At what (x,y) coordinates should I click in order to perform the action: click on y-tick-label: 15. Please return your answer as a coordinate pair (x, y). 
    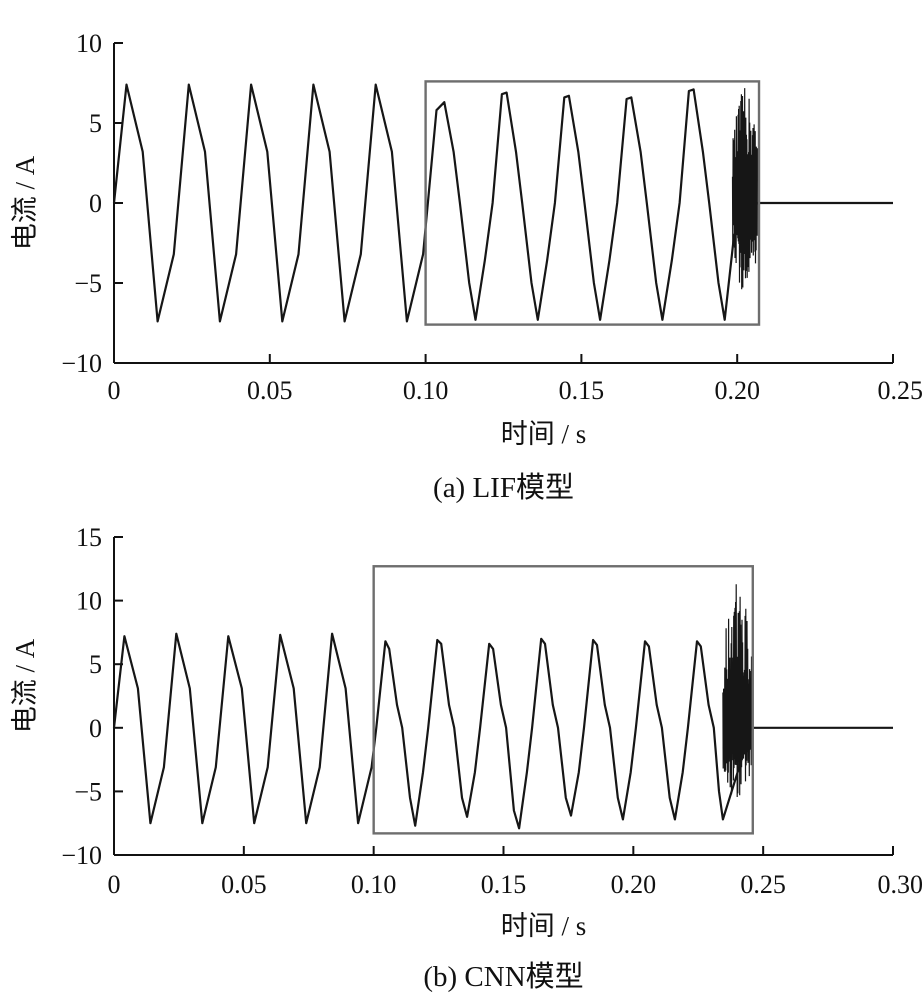
    Looking at the image, I should click on (89, 537).